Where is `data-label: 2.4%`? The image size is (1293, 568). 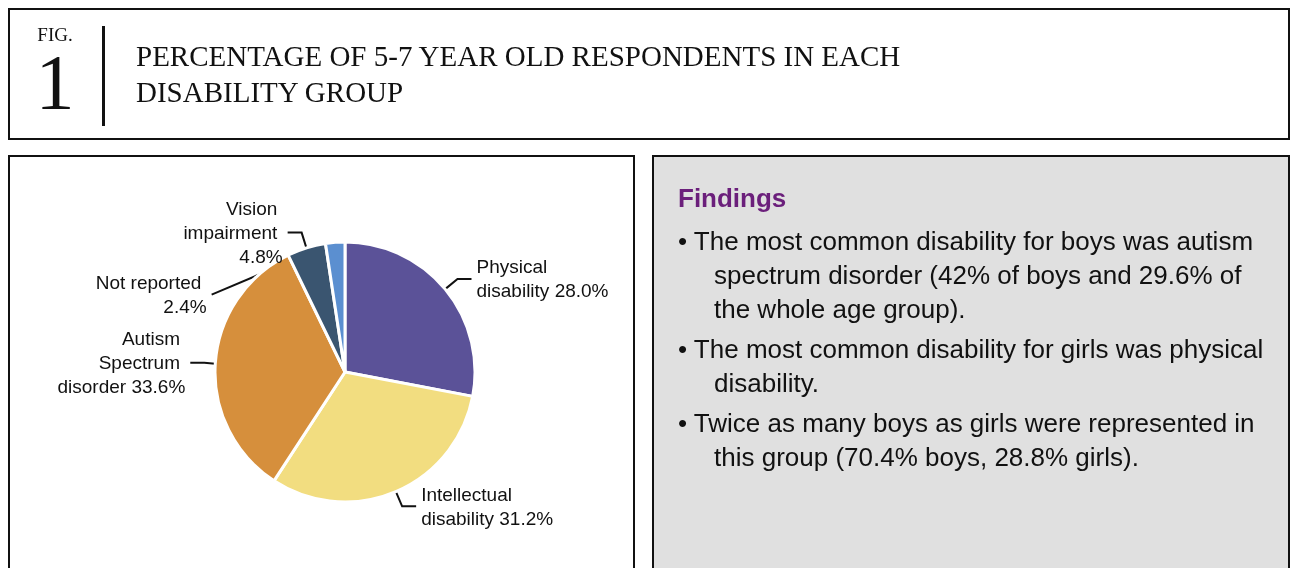
data-label: 2.4% is located at coordinates (185, 307).